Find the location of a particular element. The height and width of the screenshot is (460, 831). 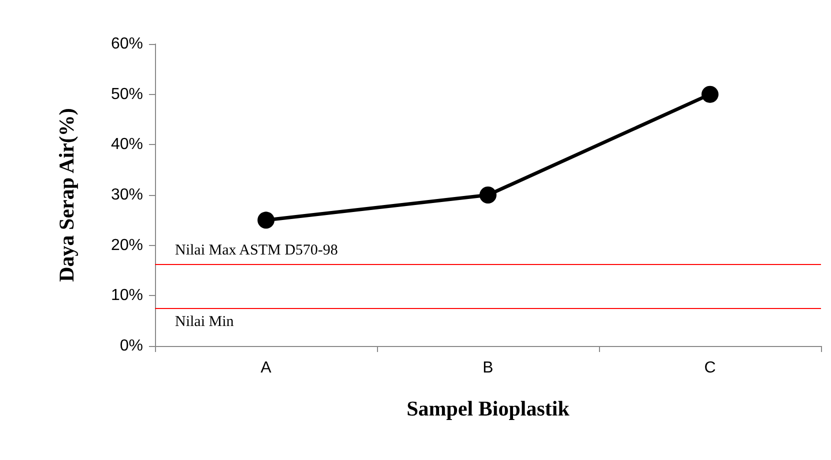

x-tick-label: C is located at coordinates (710, 368).